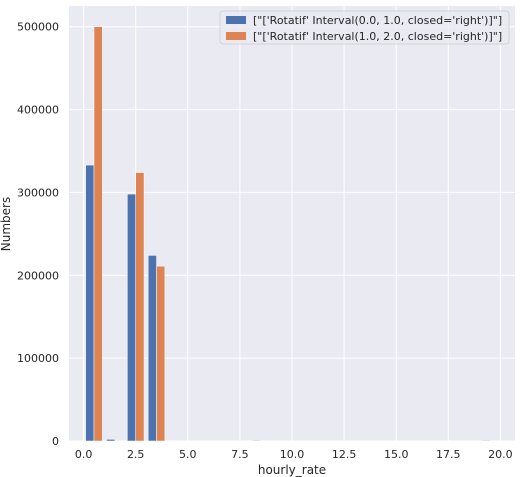  Describe the element at coordinates (344, 454) in the screenshot. I see `x-tick-label: 12.5` at that location.